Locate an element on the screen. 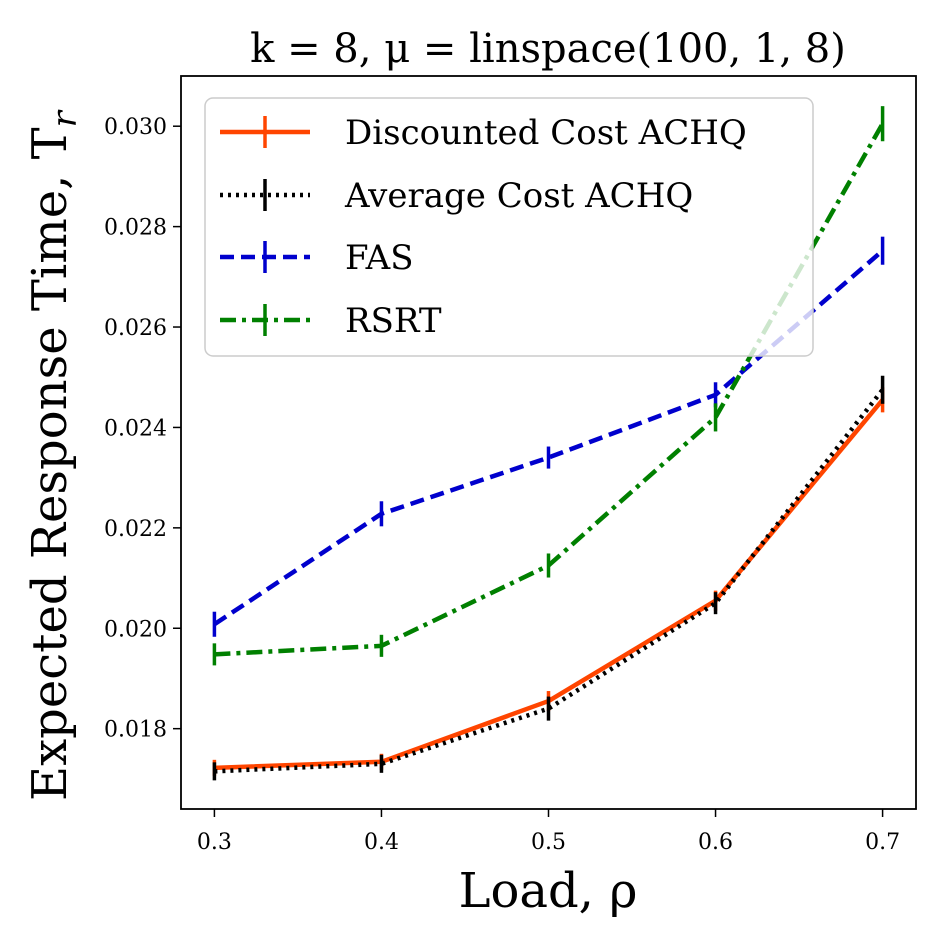 Image resolution: width=935 pixels, height=949 pixels. y-tick-label: 0.018 is located at coordinates (135, 730).